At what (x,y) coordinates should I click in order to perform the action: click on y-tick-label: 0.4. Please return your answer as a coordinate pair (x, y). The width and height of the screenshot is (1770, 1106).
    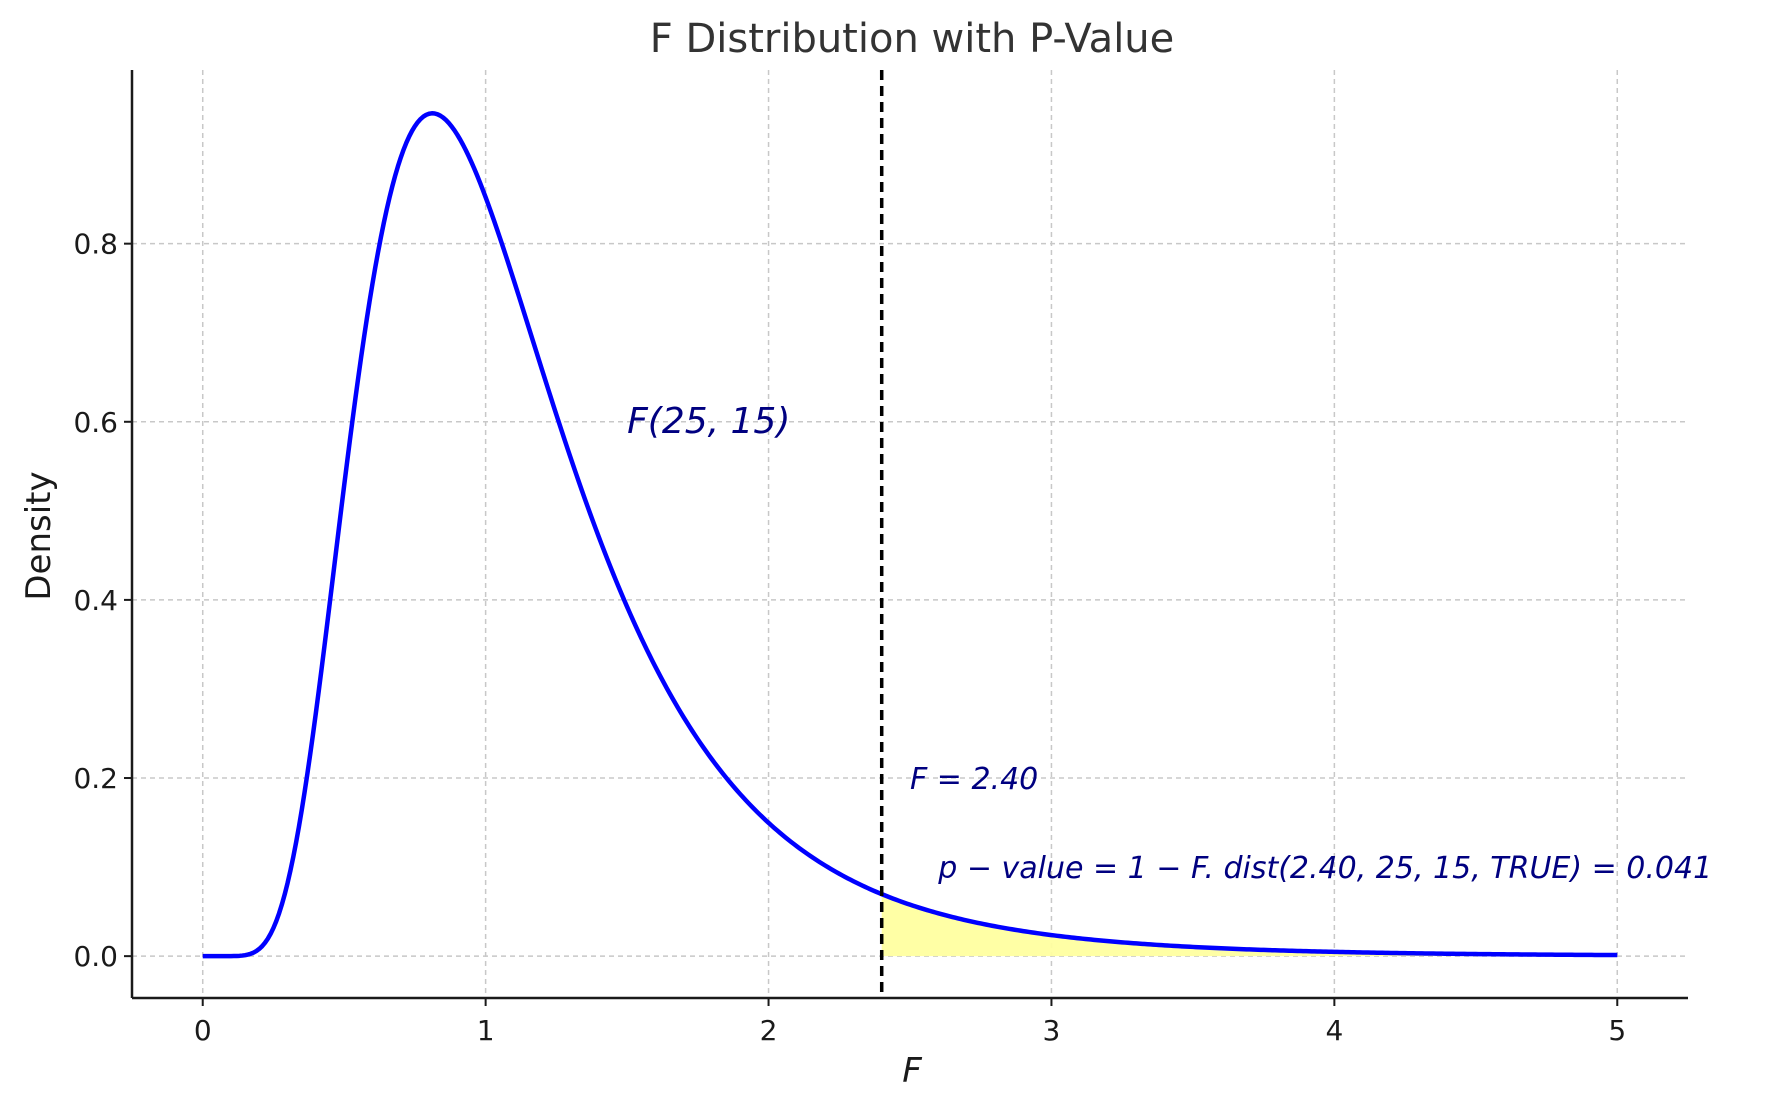
    Looking at the image, I should click on (95, 600).